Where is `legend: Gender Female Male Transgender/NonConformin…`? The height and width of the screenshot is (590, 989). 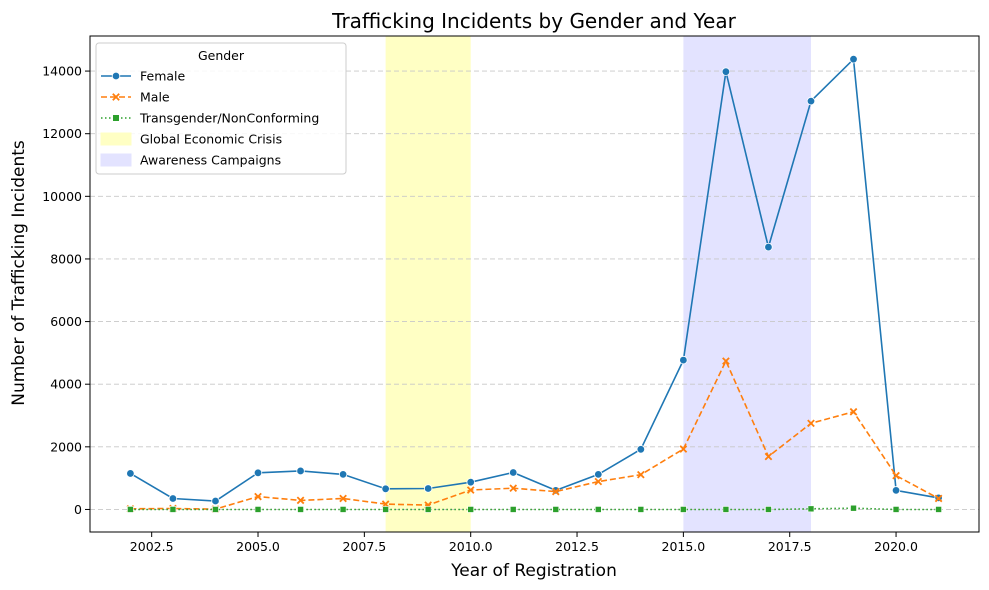 legend: Gender Female Male Transgender/NonConformin… is located at coordinates (221, 108).